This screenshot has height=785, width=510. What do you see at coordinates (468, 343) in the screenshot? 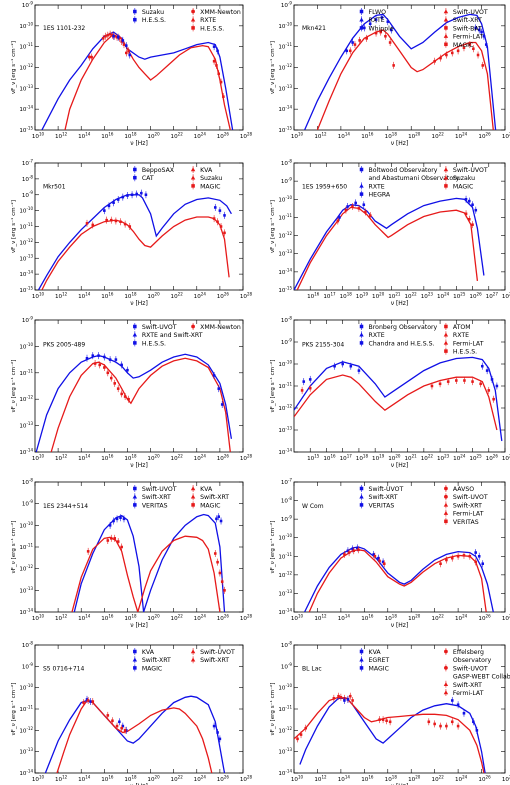
I see `legend-label: Fermi-LAT` at bounding box center [468, 343].